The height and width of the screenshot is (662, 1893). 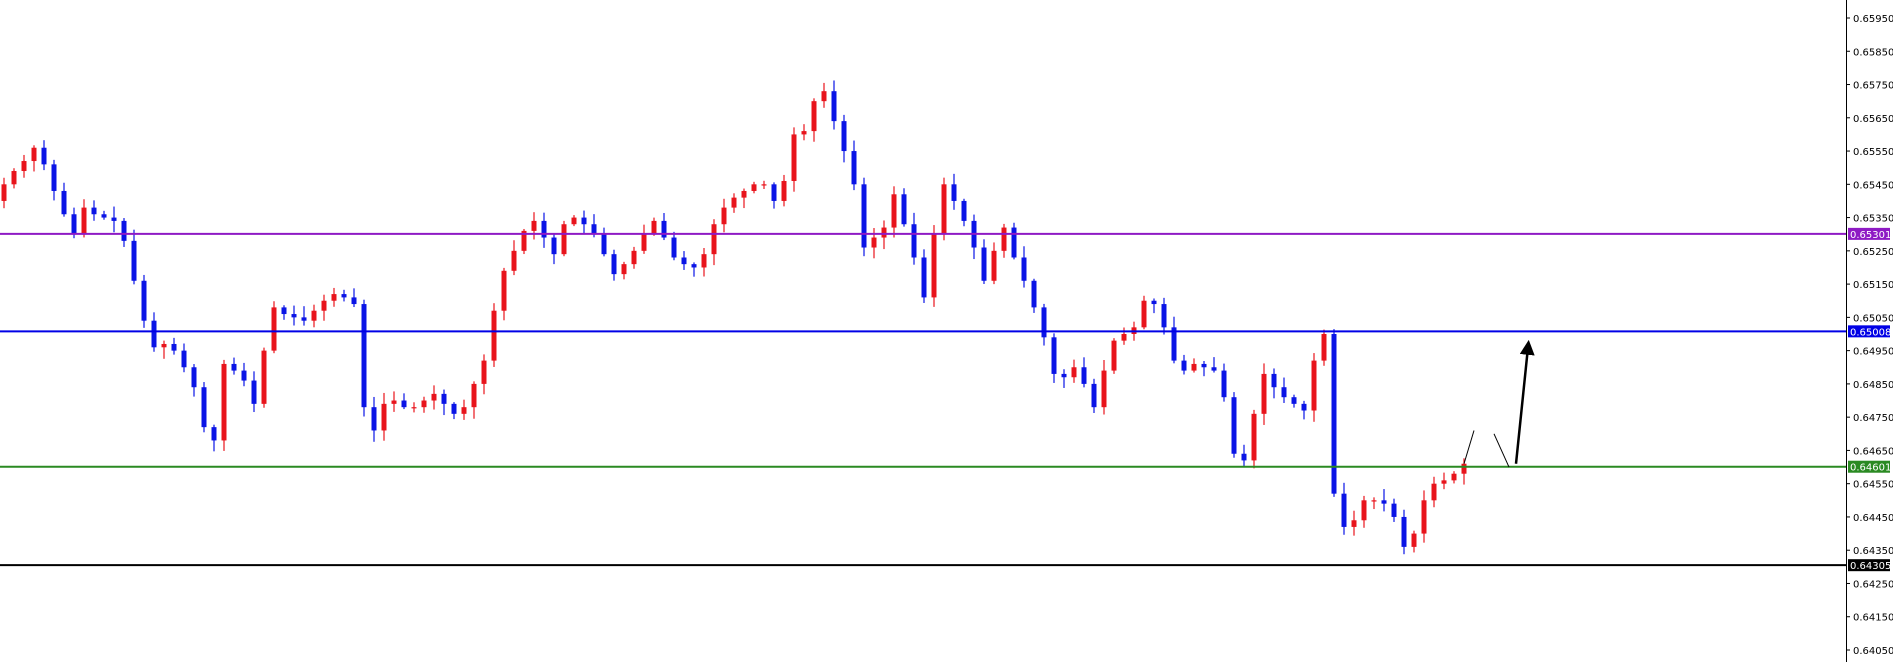 I want to click on tick-label: 0.65850, so click(x=1873, y=52).